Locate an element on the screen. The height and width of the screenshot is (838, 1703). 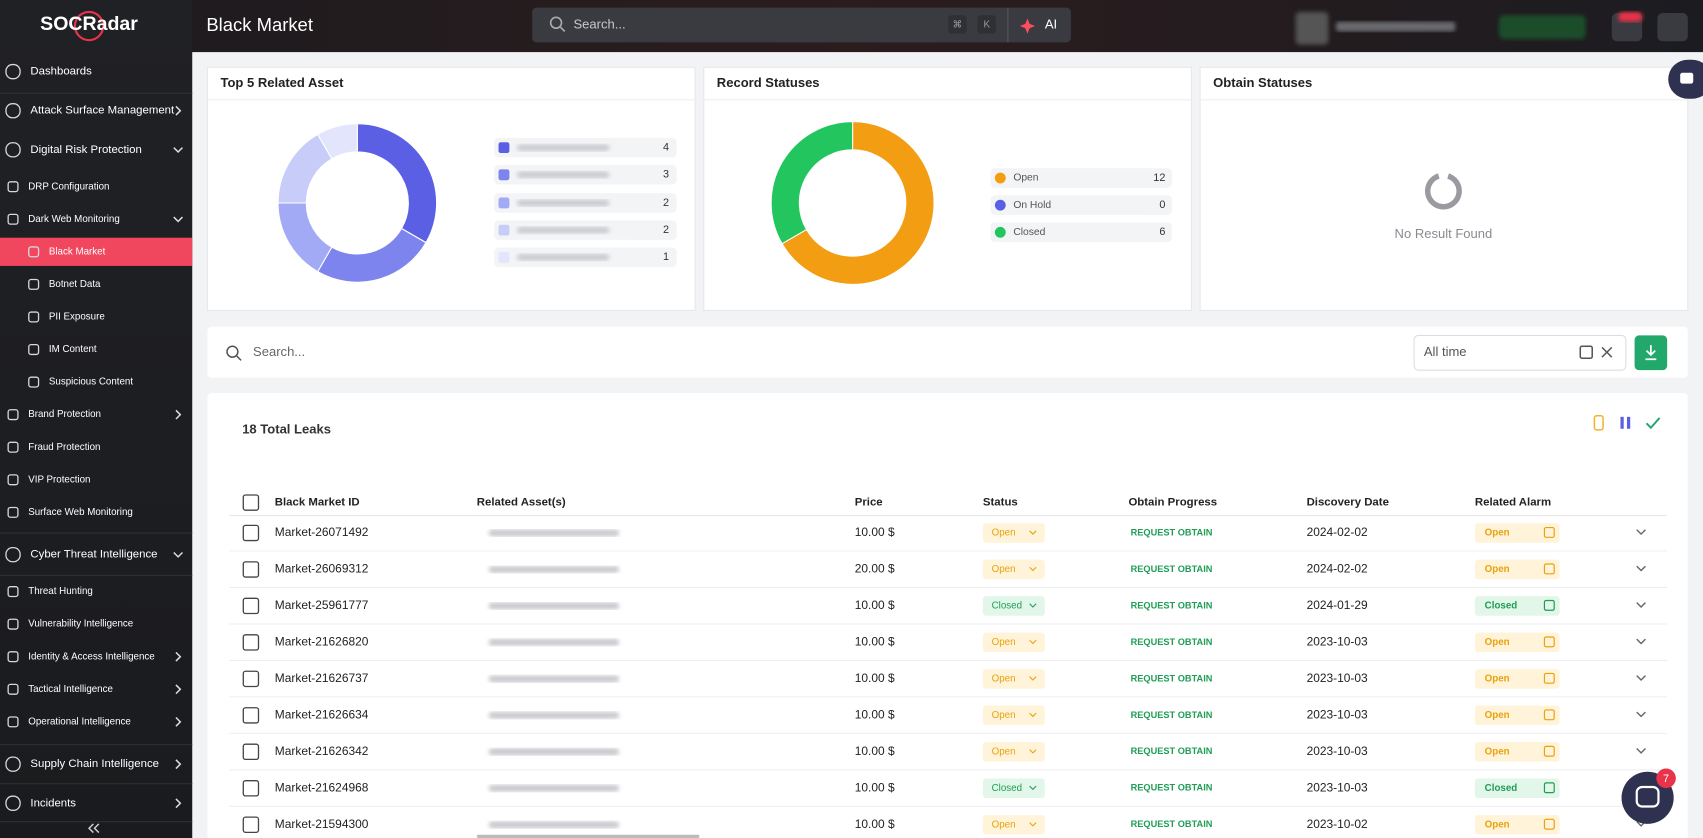
search-icon is located at coordinates (556, 23).